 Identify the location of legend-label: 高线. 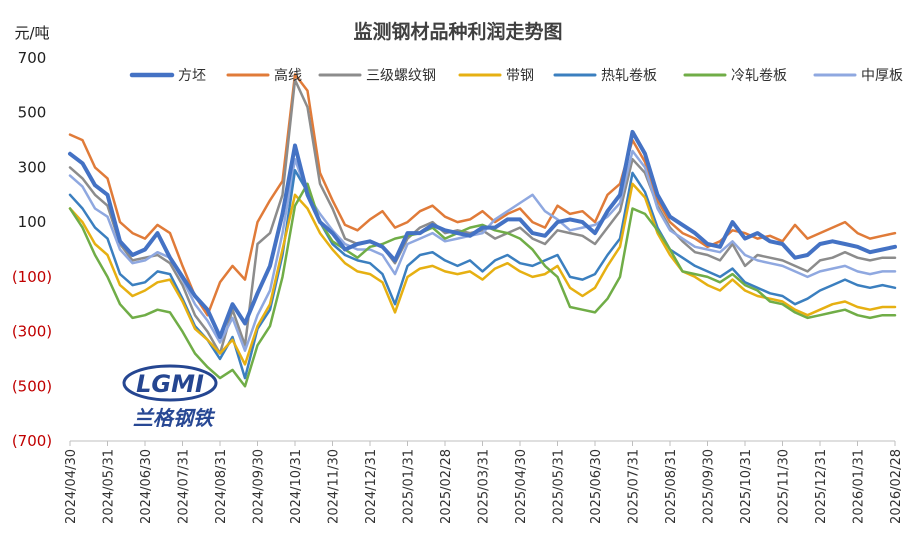
(288, 75).